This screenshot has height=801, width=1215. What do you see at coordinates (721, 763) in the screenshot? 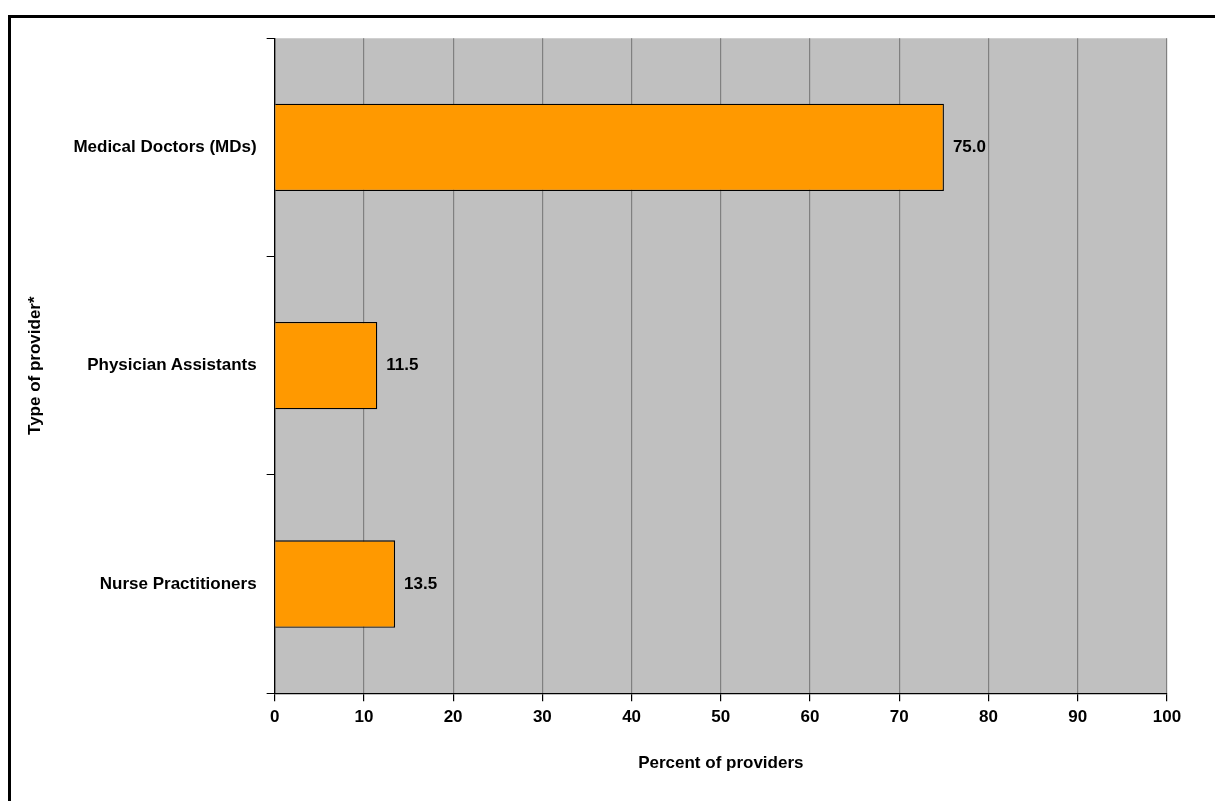
I see `x-axis-title: Percent of providers` at bounding box center [721, 763].